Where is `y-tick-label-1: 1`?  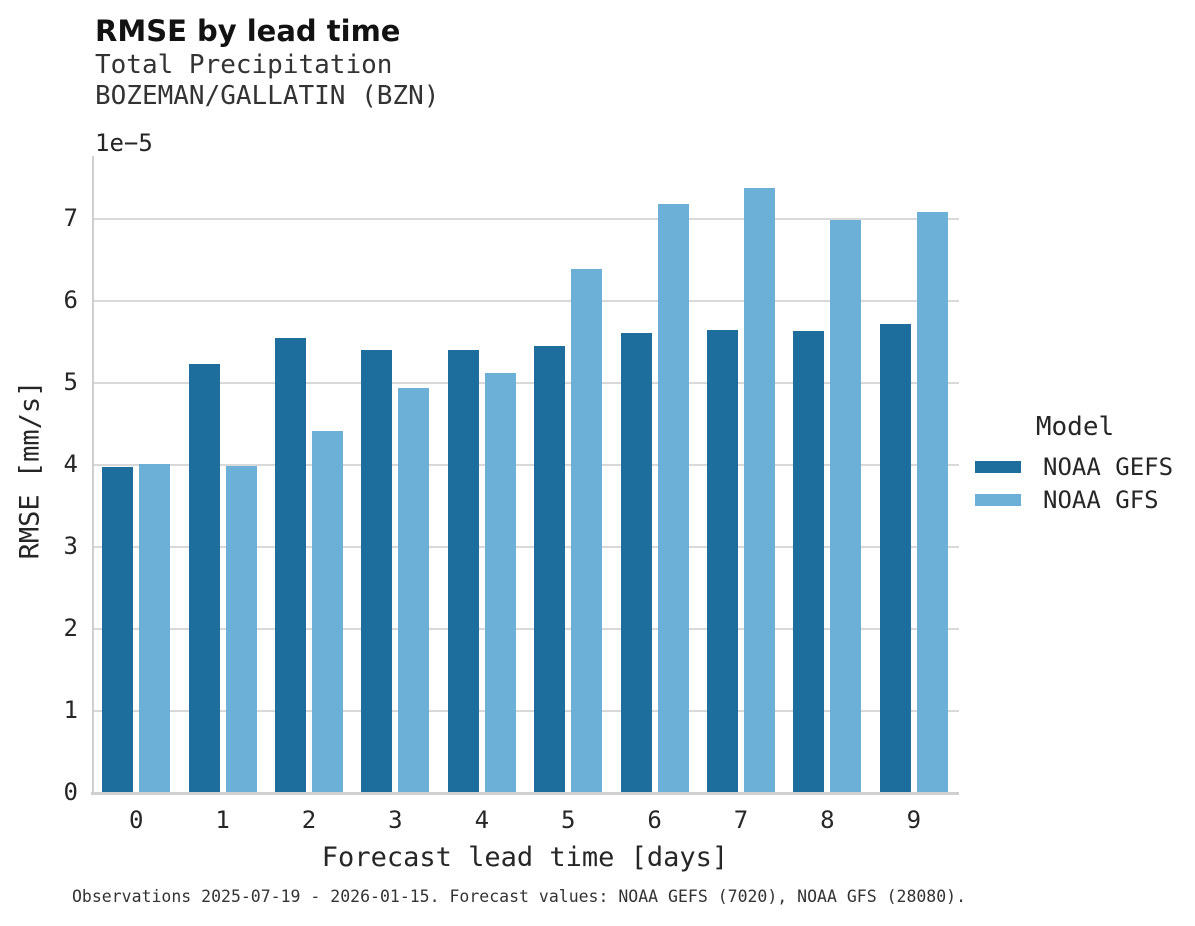
y-tick-label-1: 1 is located at coordinates (70, 709).